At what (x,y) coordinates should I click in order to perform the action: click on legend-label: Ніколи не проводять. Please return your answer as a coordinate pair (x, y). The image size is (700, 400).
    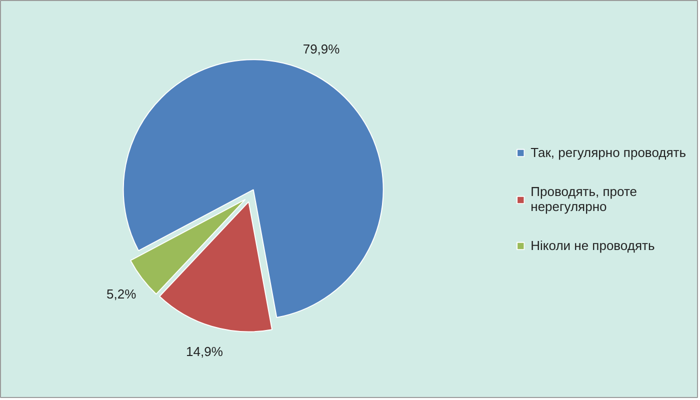
    Looking at the image, I should click on (592, 245).